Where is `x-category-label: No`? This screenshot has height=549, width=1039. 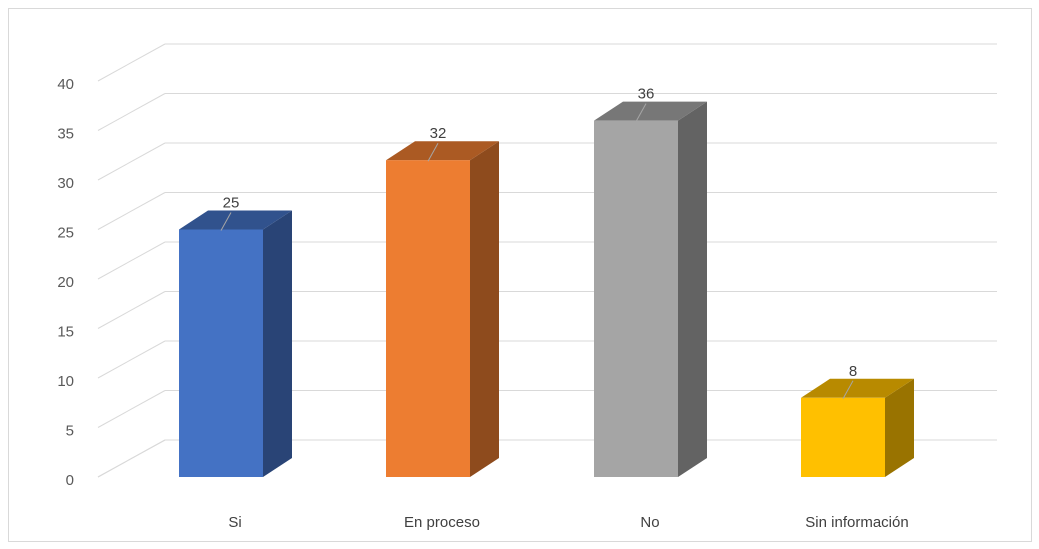 x-category-label: No is located at coordinates (649, 522).